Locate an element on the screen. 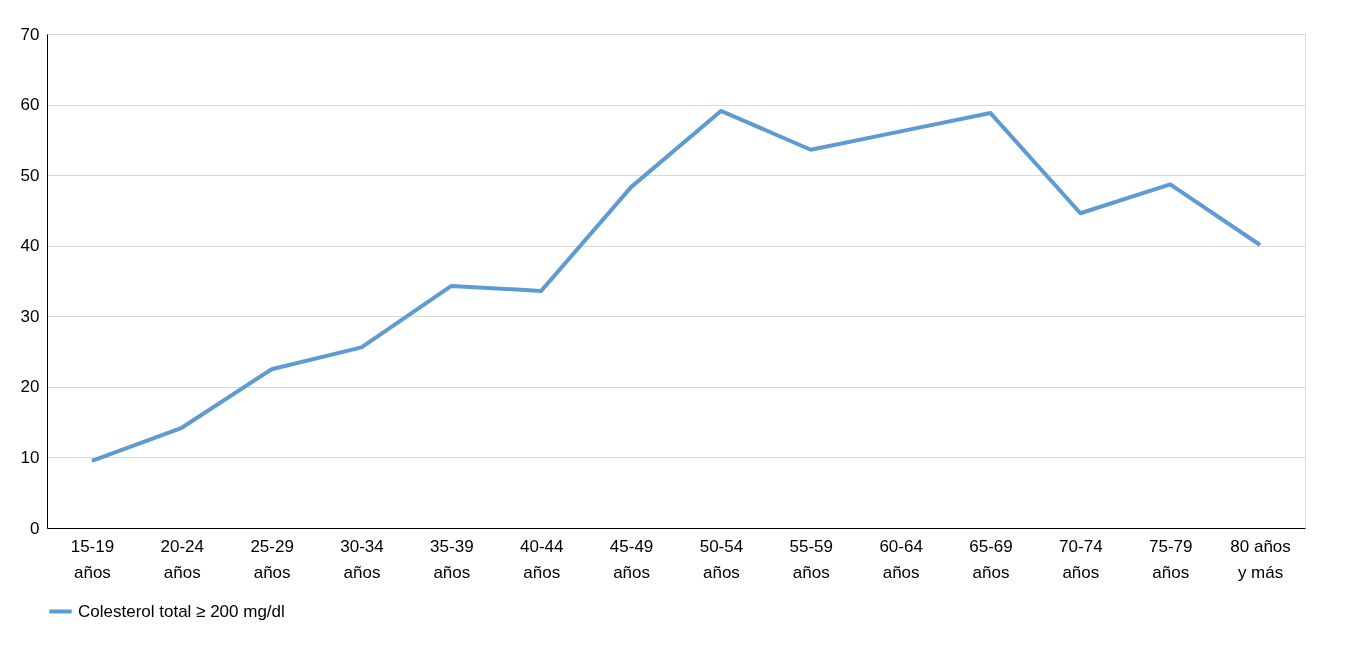 This screenshot has width=1351, height=660. legend-label: Colesterol total ≥ 200 mg/dl is located at coordinates (181, 611).